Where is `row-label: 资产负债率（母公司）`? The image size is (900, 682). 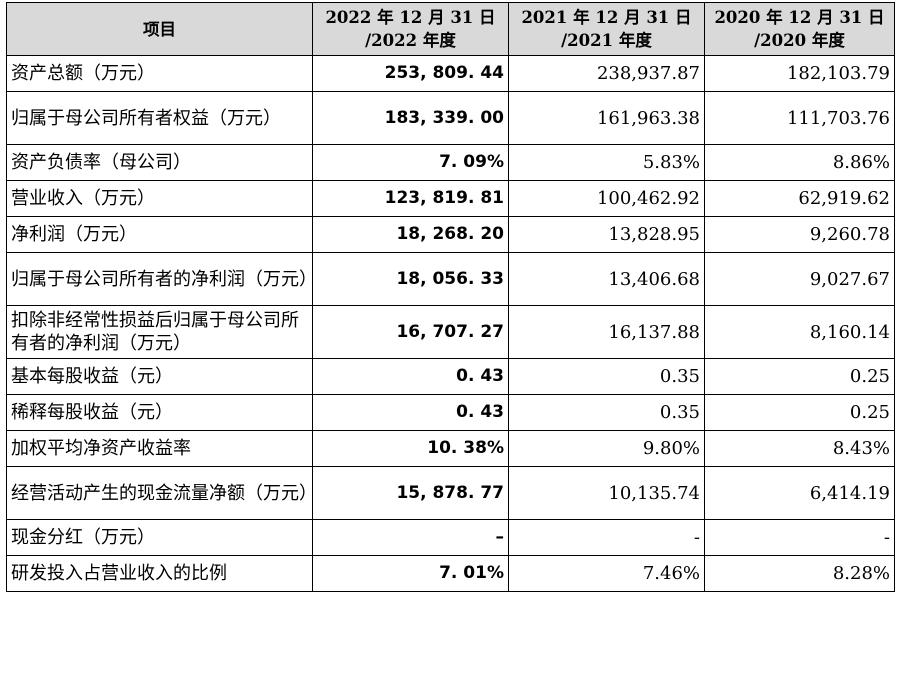 row-label: 资产负债率（母公司） is located at coordinates (159, 162).